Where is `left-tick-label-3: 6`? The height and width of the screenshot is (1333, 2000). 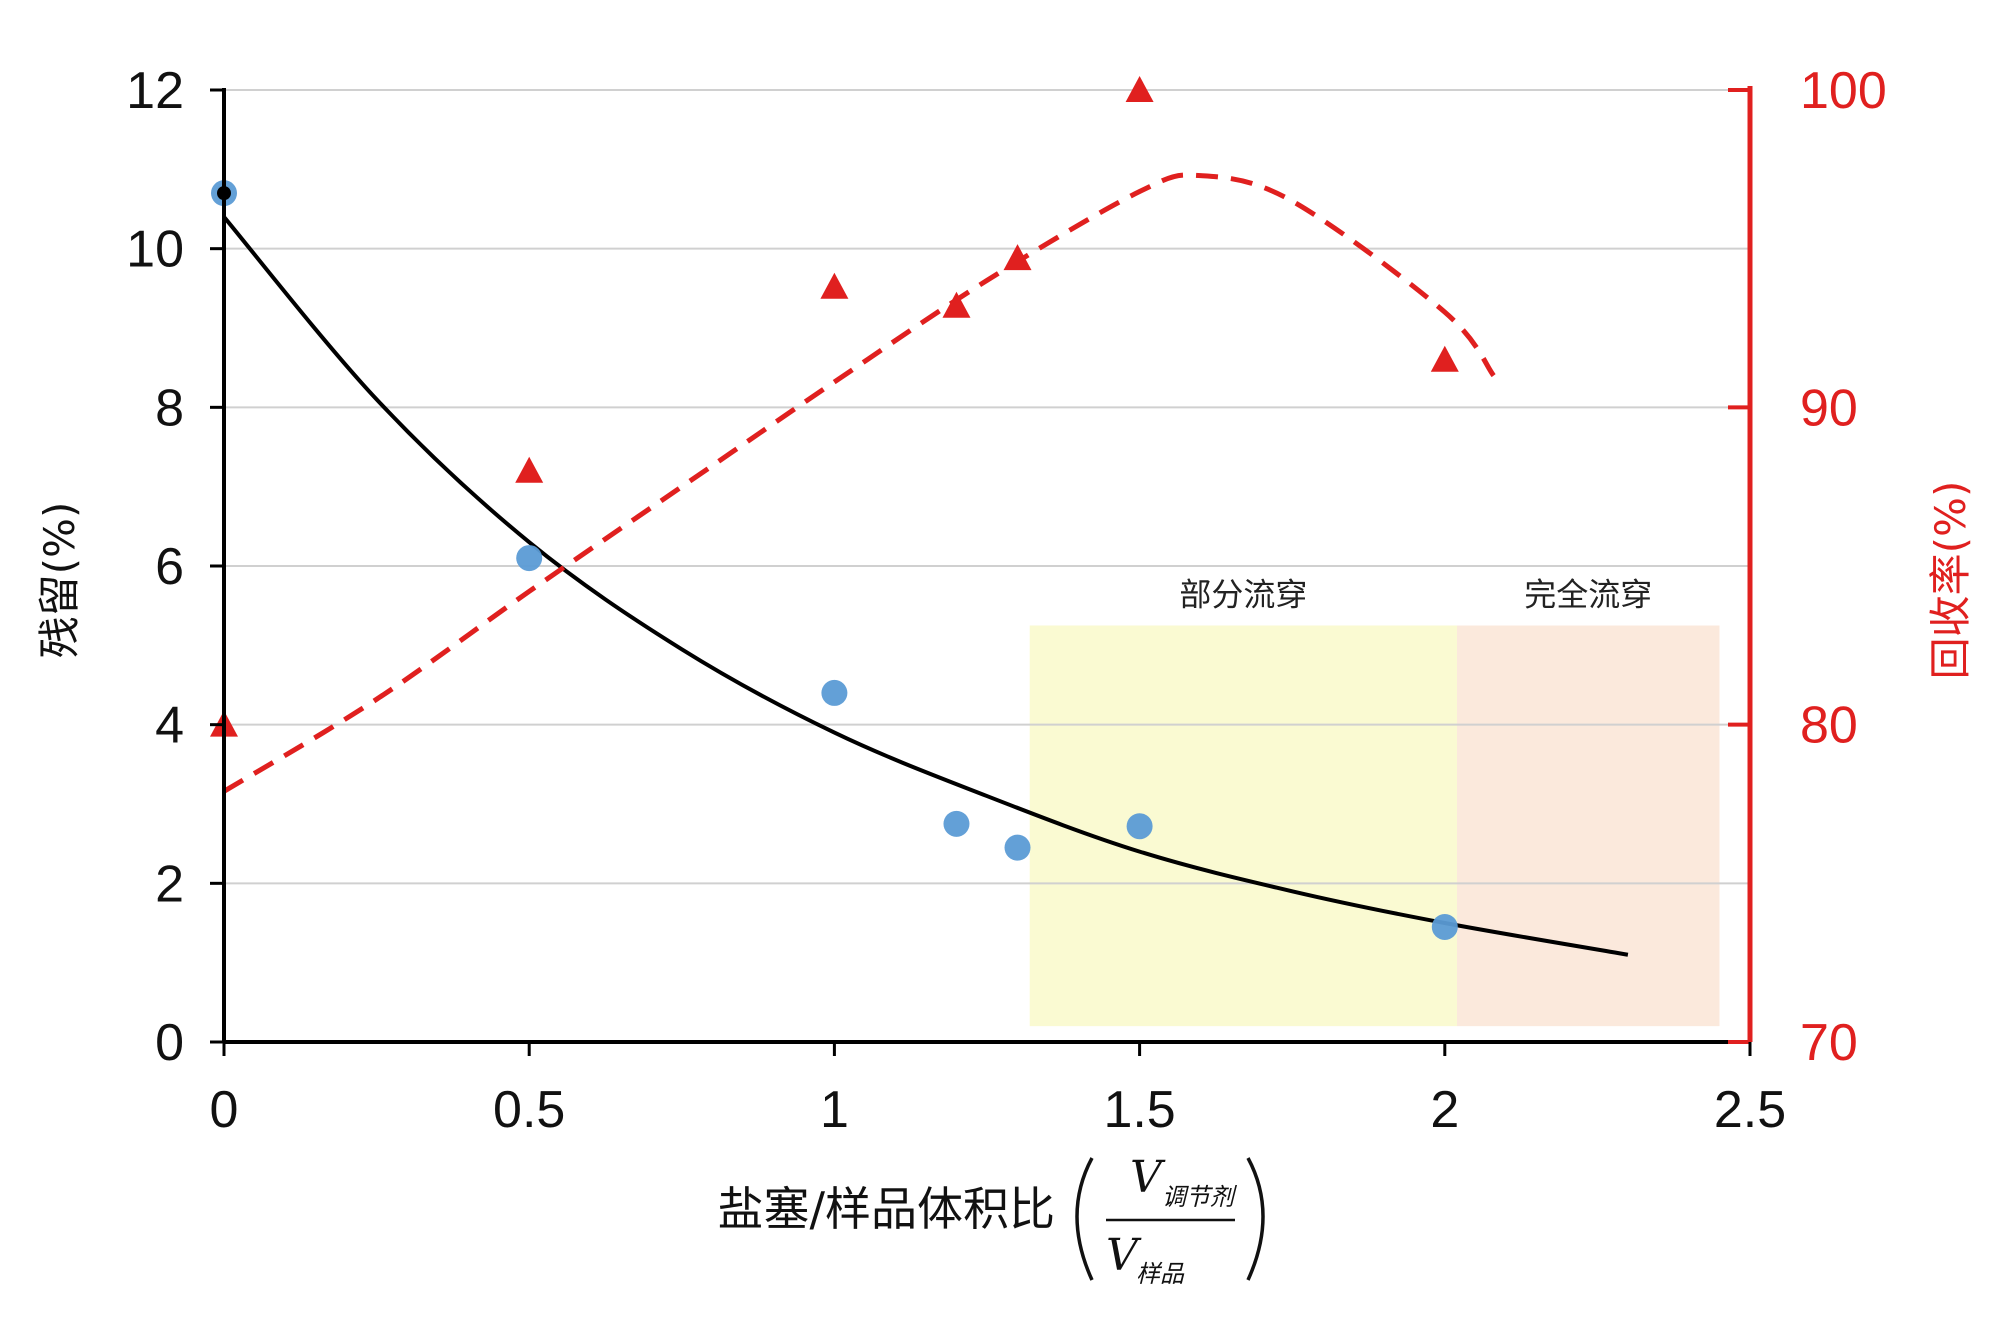 left-tick-label-3: 6 is located at coordinates (169, 567).